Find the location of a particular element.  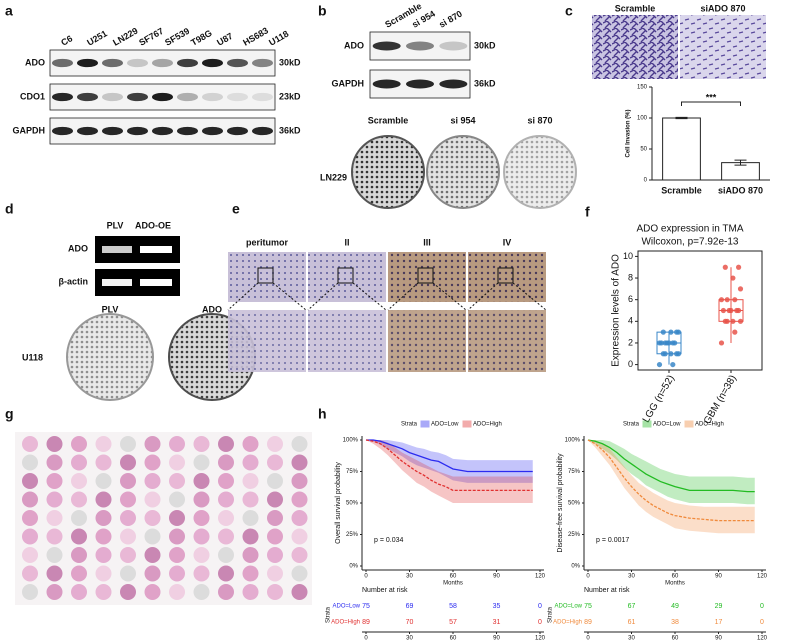

risk-x-tick-label: 30 is located at coordinates (631, 639).